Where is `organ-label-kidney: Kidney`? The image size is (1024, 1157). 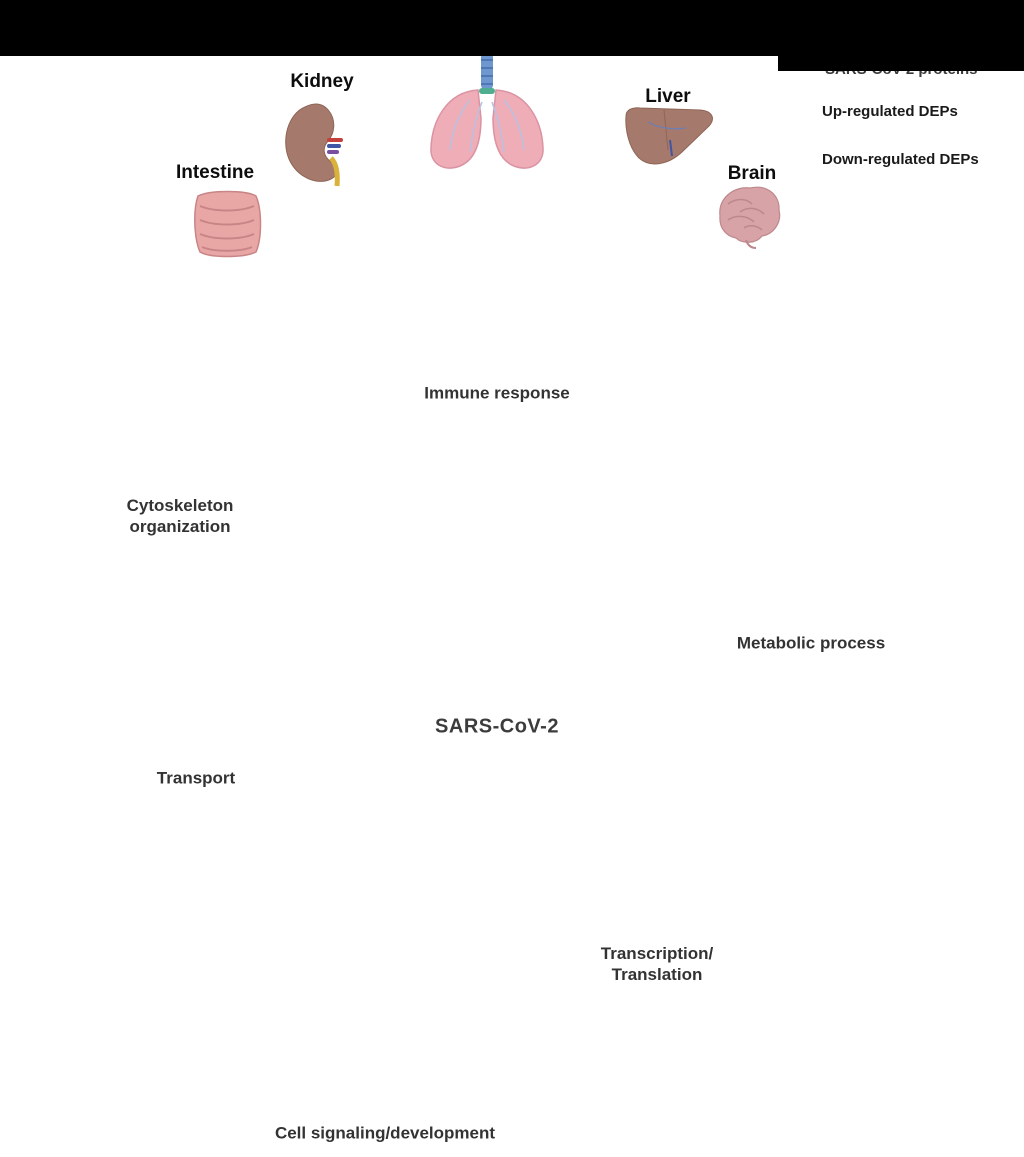
organ-label-kidney: Kidney is located at coordinates (322, 81).